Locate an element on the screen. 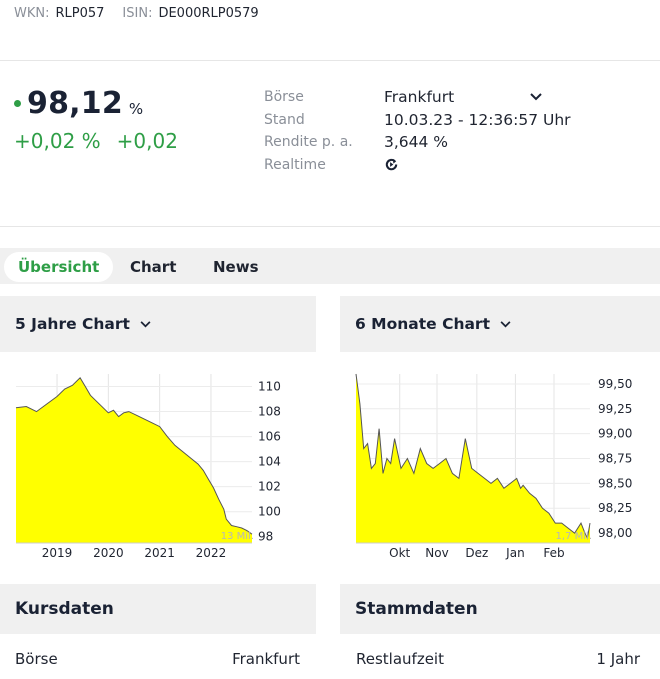  x-tick-label: 2021 is located at coordinates (159, 553).